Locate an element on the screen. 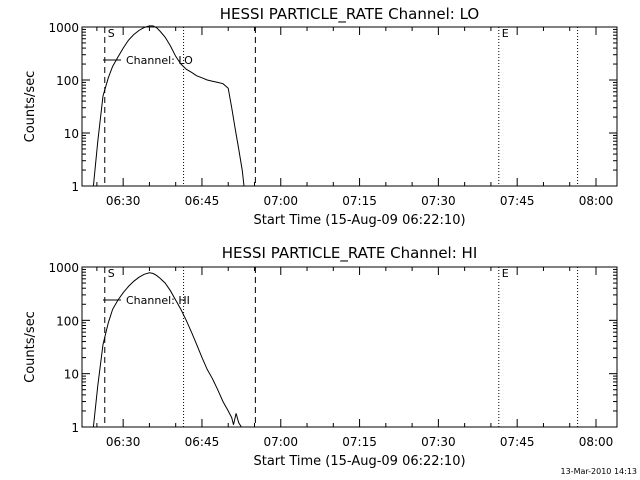 The image size is (640, 480). legend-label: Channel: LO is located at coordinates (159, 60).